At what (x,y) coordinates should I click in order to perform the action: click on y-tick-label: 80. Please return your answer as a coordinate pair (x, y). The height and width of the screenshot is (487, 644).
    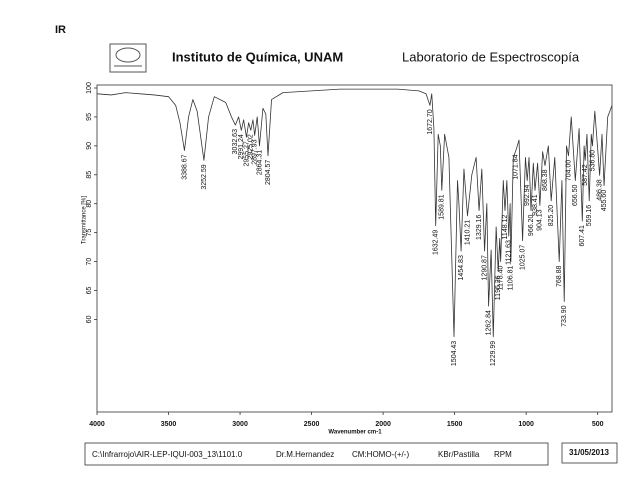
    Looking at the image, I should click on (89, 204).